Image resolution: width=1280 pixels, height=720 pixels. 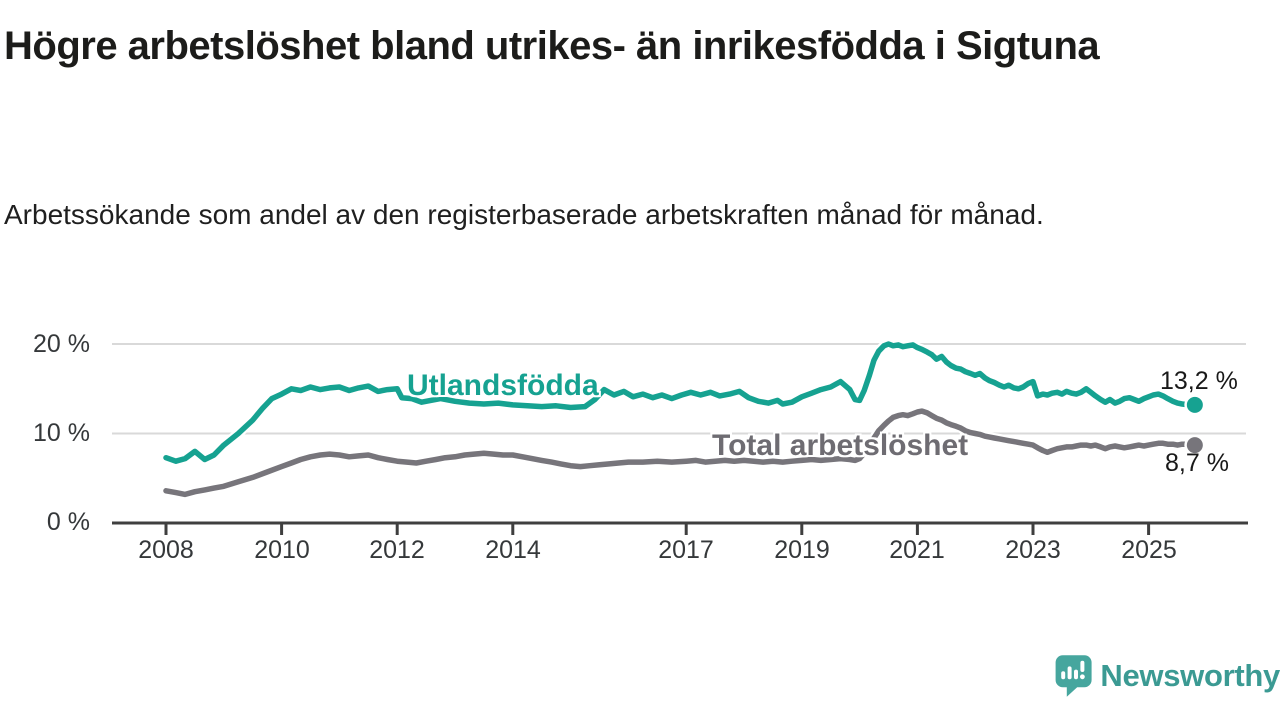 What do you see at coordinates (1194, 404) in the screenshot?
I see `end-dot-utlandsfodda` at bounding box center [1194, 404].